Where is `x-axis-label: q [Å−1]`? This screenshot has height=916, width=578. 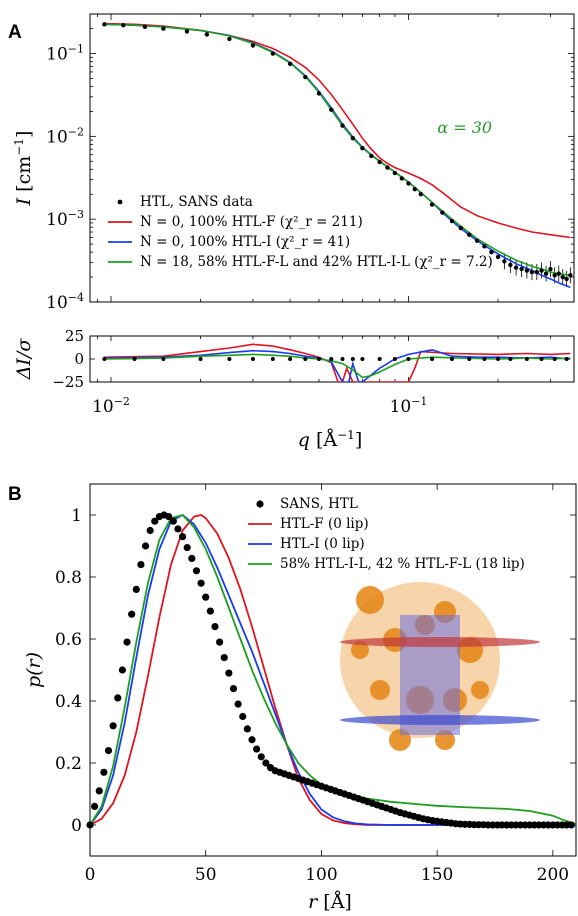
x-axis-label: q [Å−1] is located at coordinates (330, 439).